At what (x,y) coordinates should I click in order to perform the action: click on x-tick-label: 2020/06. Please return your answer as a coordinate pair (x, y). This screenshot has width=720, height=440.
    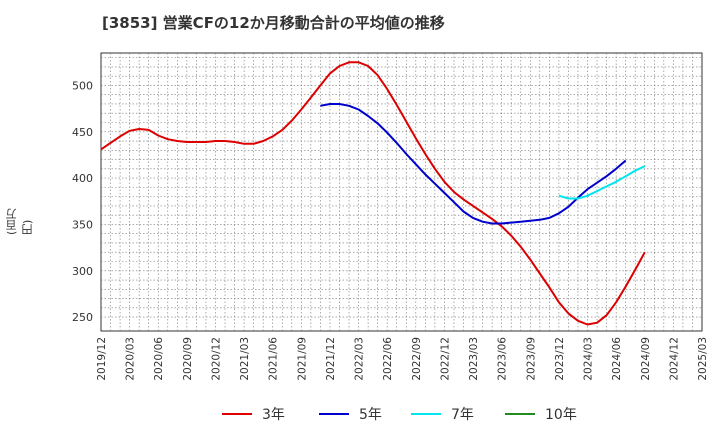
    Looking at the image, I should click on (159, 359).